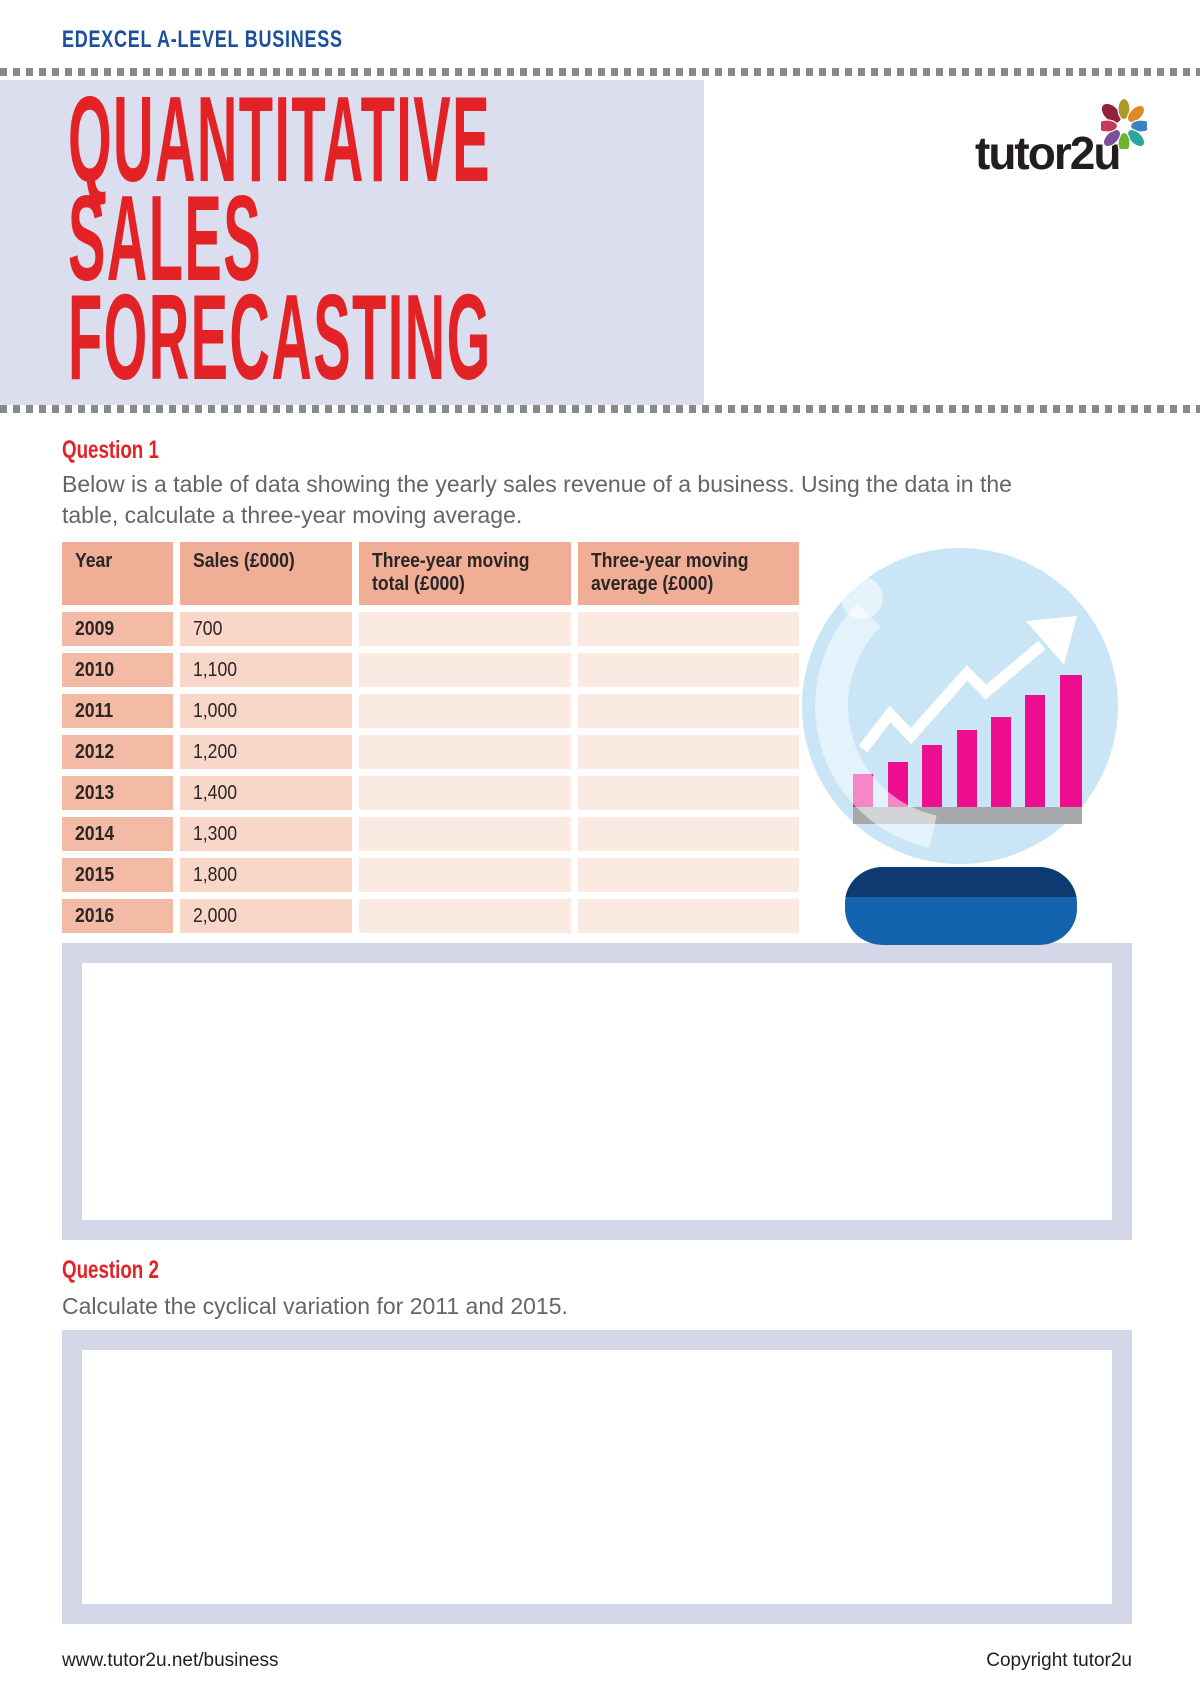 The image size is (1200, 1696). I want to click on page-title: QUANTITATIVE SALES FORECASTING, so click(280, 238).